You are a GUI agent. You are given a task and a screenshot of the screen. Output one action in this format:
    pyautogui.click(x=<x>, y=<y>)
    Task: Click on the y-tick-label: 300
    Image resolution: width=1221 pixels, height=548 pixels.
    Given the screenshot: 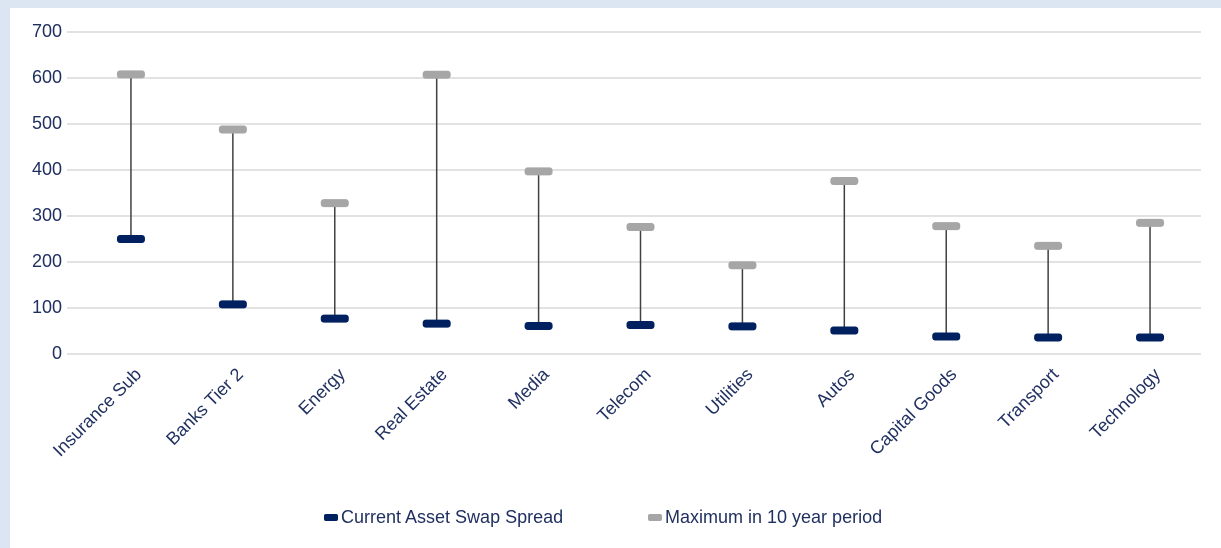 What is the action you would take?
    pyautogui.click(x=47, y=215)
    